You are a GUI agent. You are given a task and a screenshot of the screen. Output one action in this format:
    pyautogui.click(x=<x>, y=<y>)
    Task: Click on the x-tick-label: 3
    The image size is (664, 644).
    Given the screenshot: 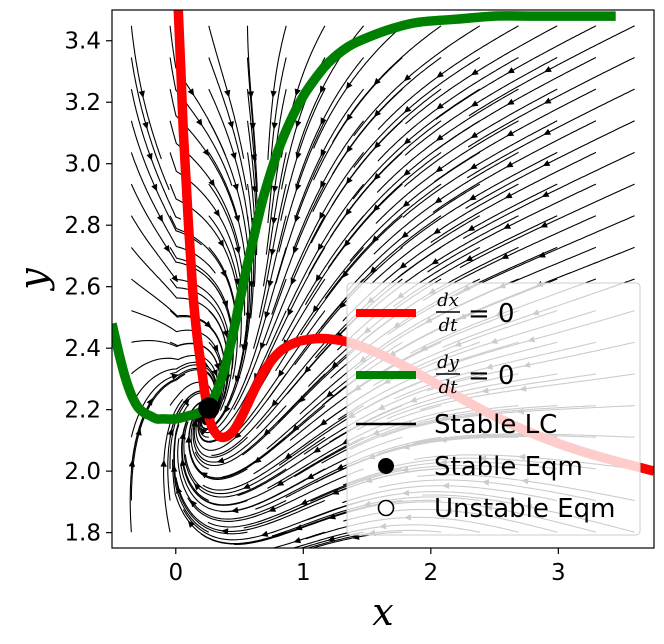 What is the action you would take?
    pyautogui.click(x=558, y=573)
    